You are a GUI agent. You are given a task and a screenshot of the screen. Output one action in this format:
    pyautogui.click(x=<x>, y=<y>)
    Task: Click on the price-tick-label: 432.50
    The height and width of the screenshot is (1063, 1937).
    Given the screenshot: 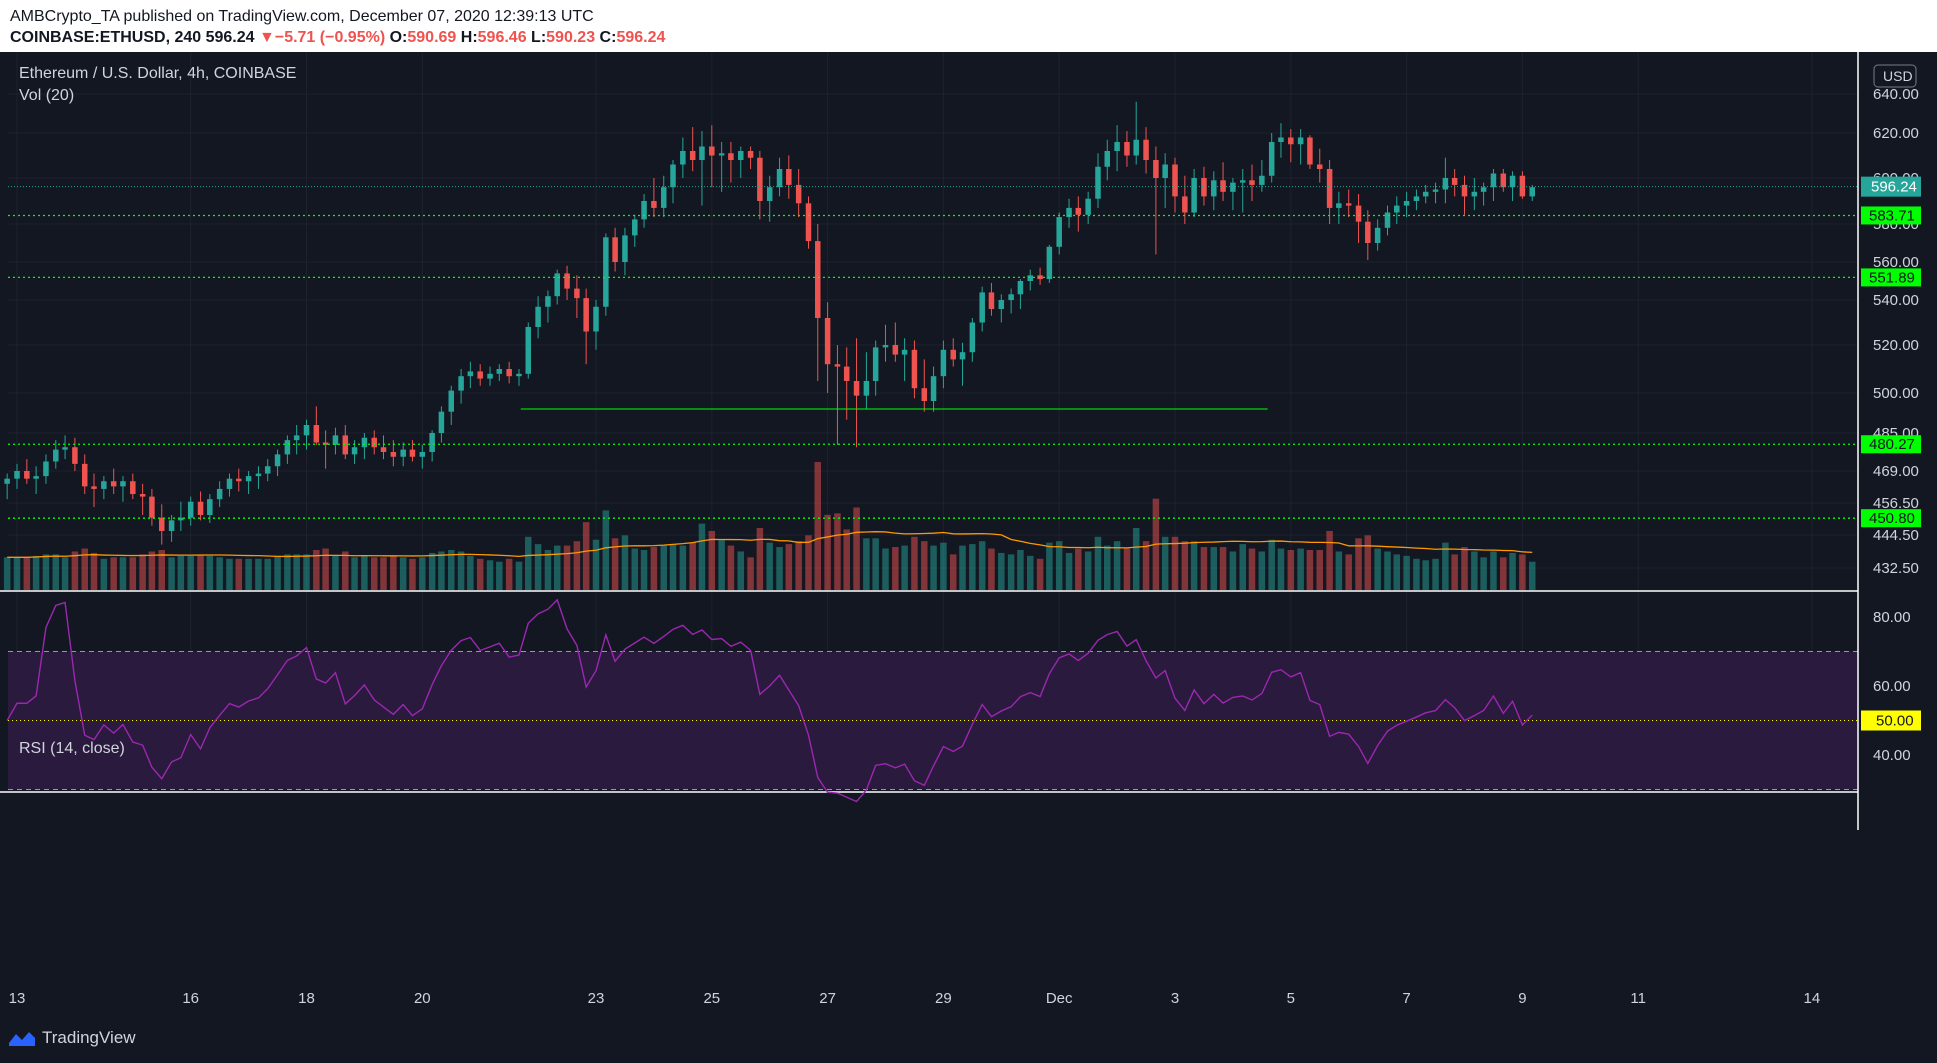 What is the action you would take?
    pyautogui.click(x=1896, y=568)
    